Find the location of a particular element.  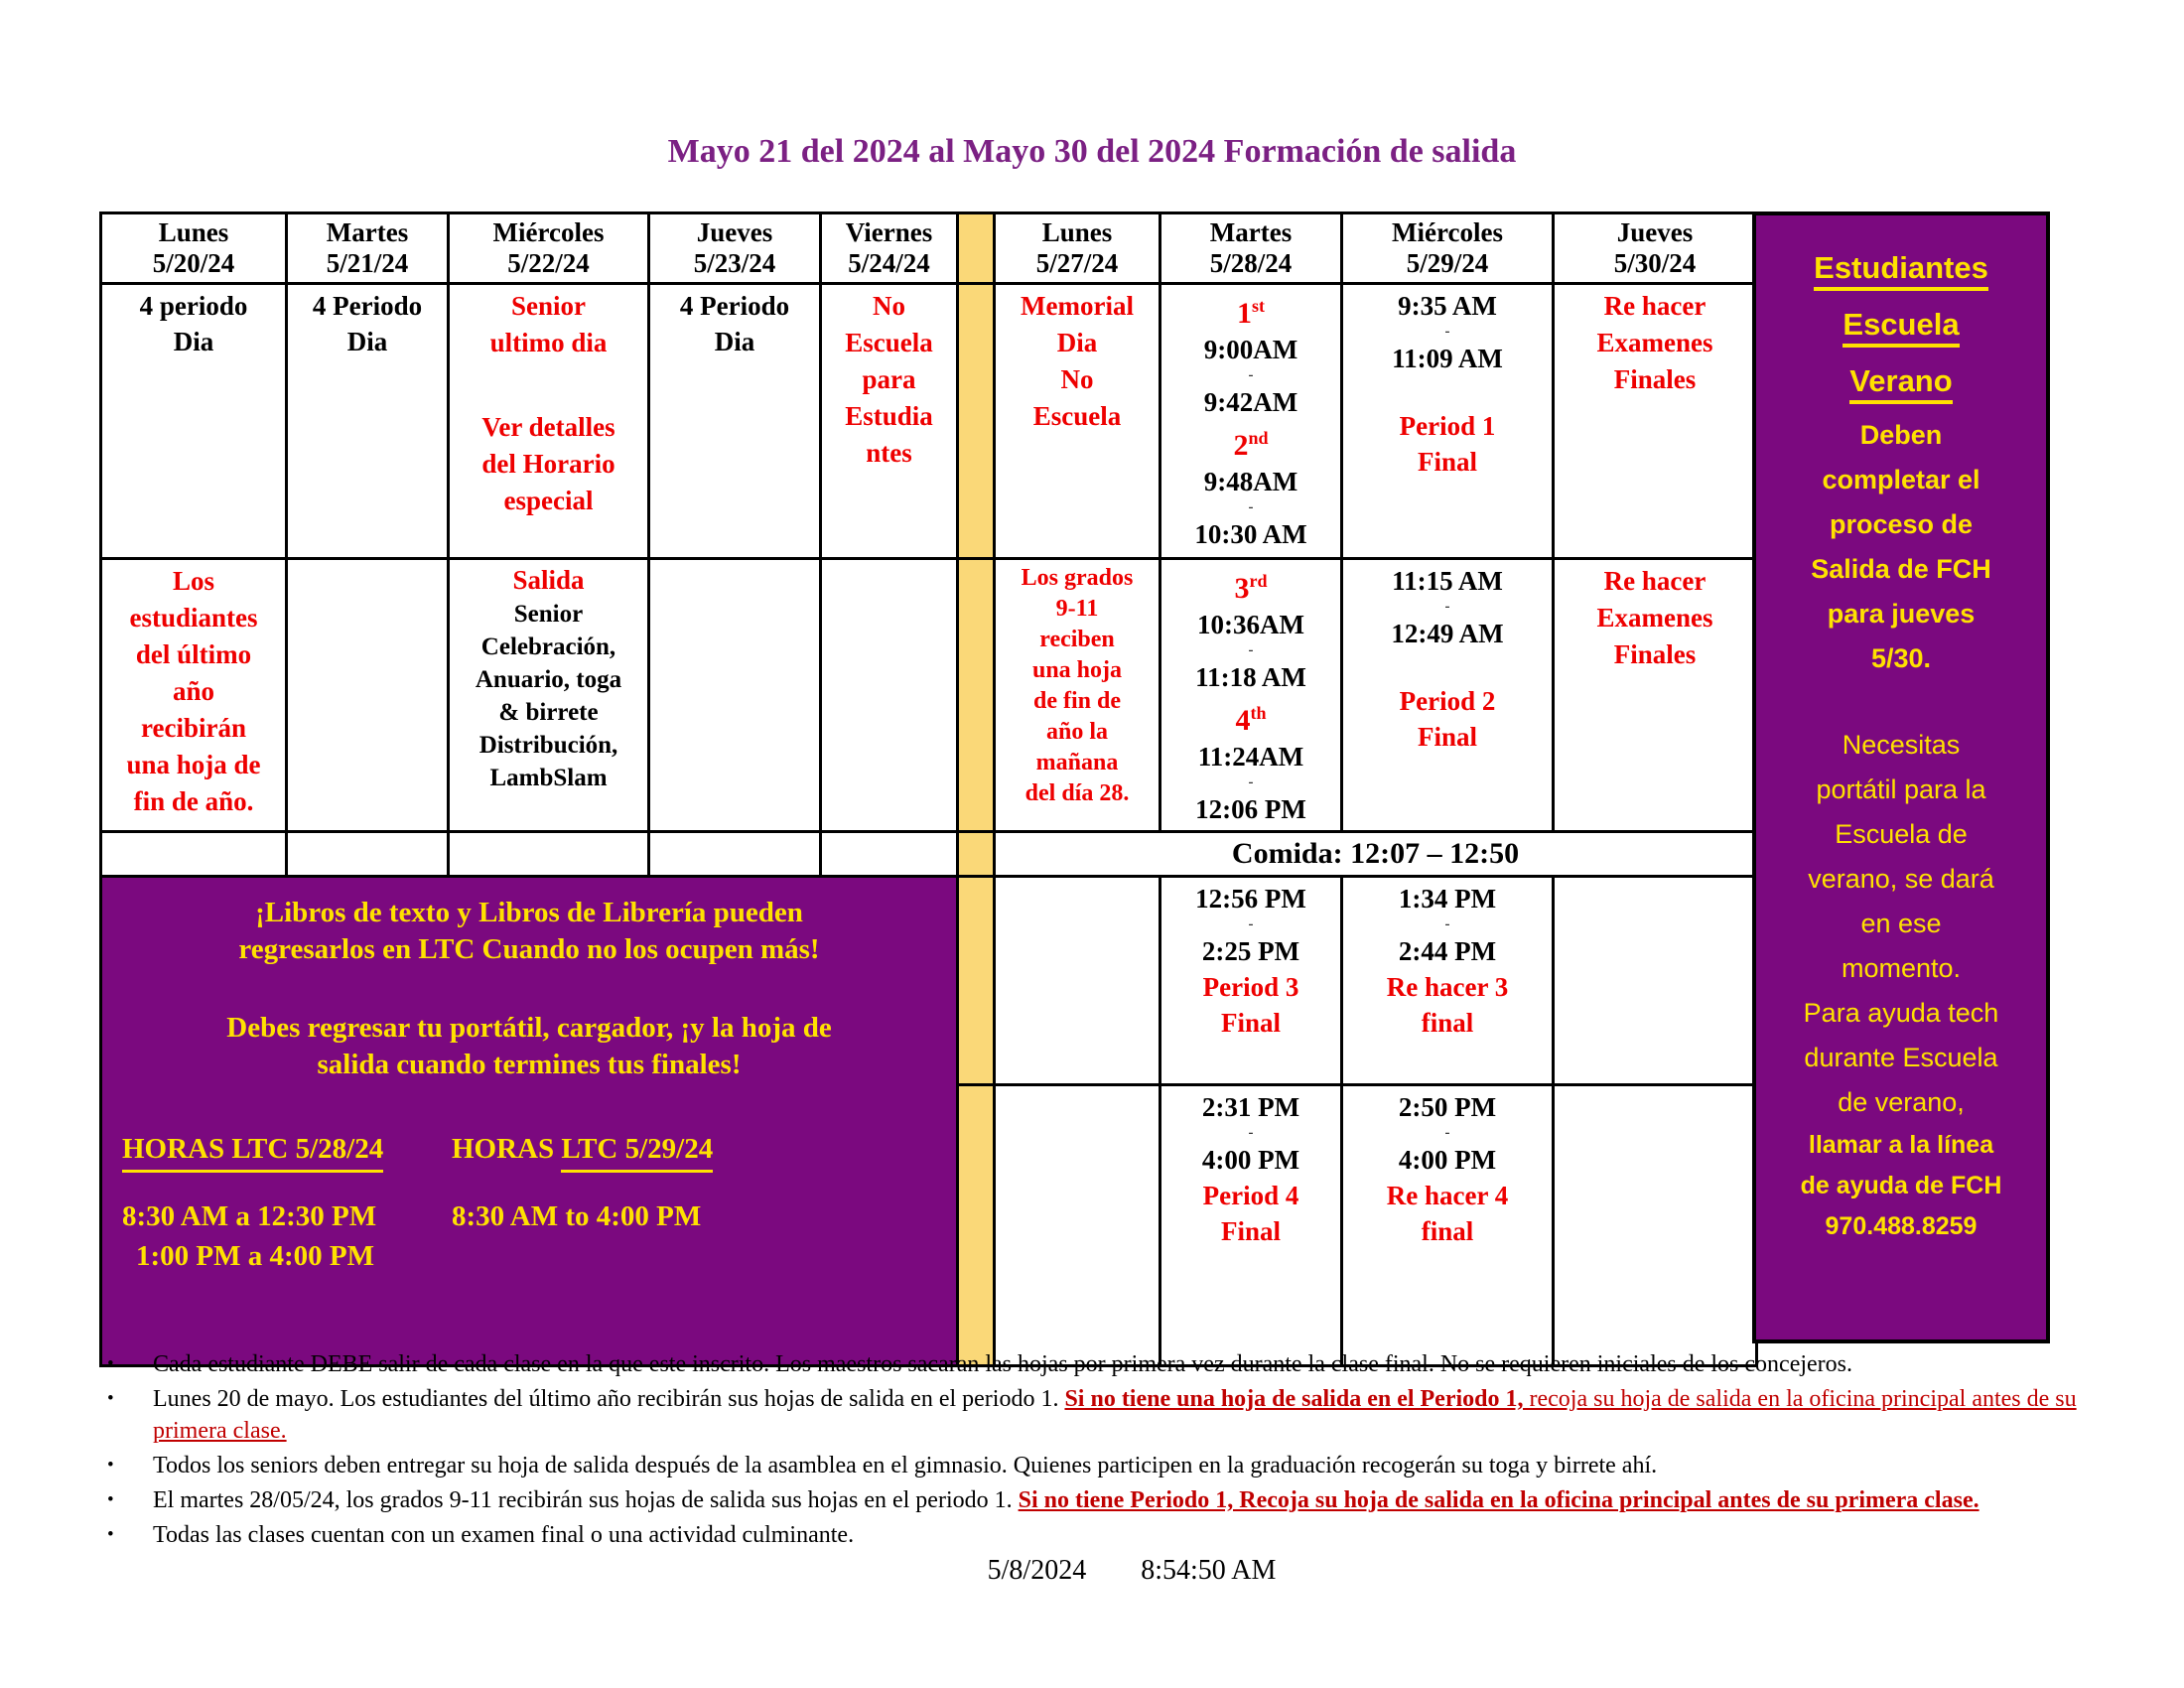

cell-wed-0529-retake-3: 1:34 PM - 2:44 PM Re hacer 3 final is located at coordinates (1447, 980).